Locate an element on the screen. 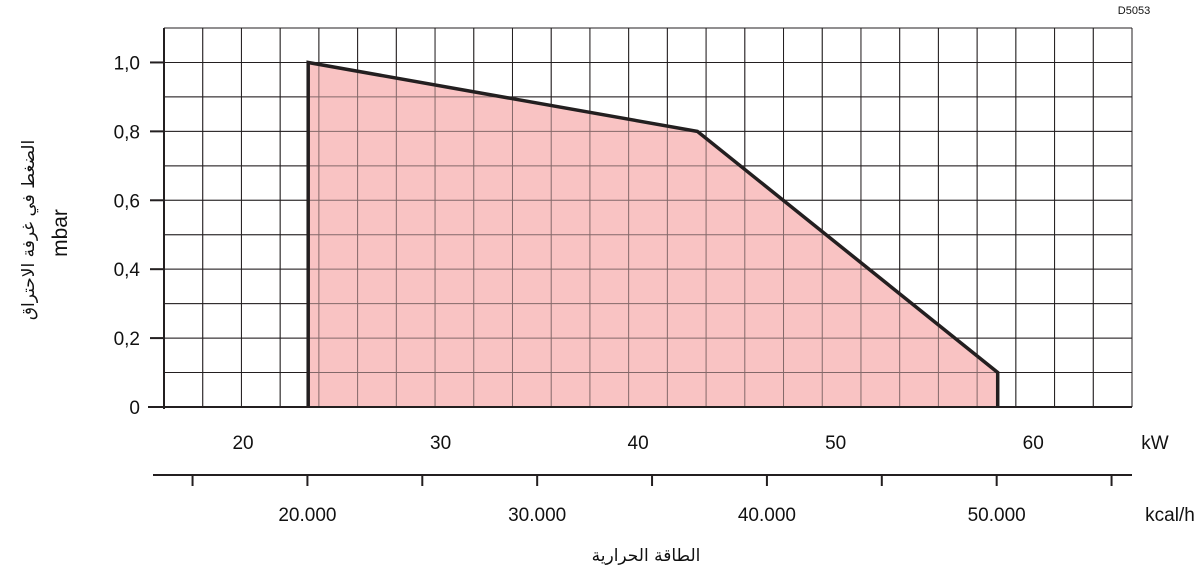 Image resolution: width=1204 pixels, height=576 pixels. y-axis-title: الضغط في غرفة الاحتراق is located at coordinates (29, 230).